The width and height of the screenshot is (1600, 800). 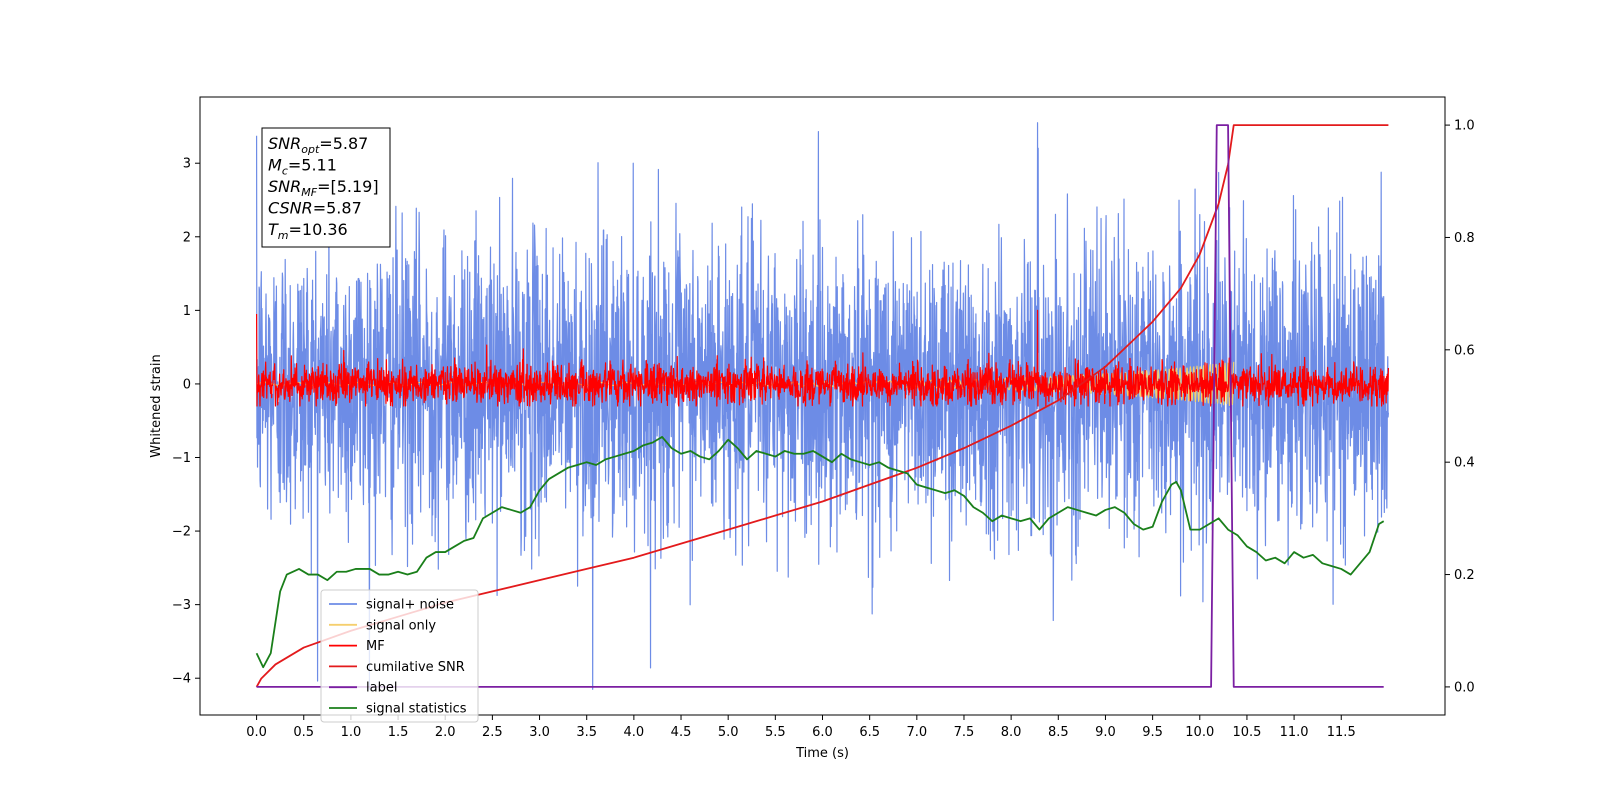 I want to click on y-tick-label-left: −4, so click(x=181, y=679).